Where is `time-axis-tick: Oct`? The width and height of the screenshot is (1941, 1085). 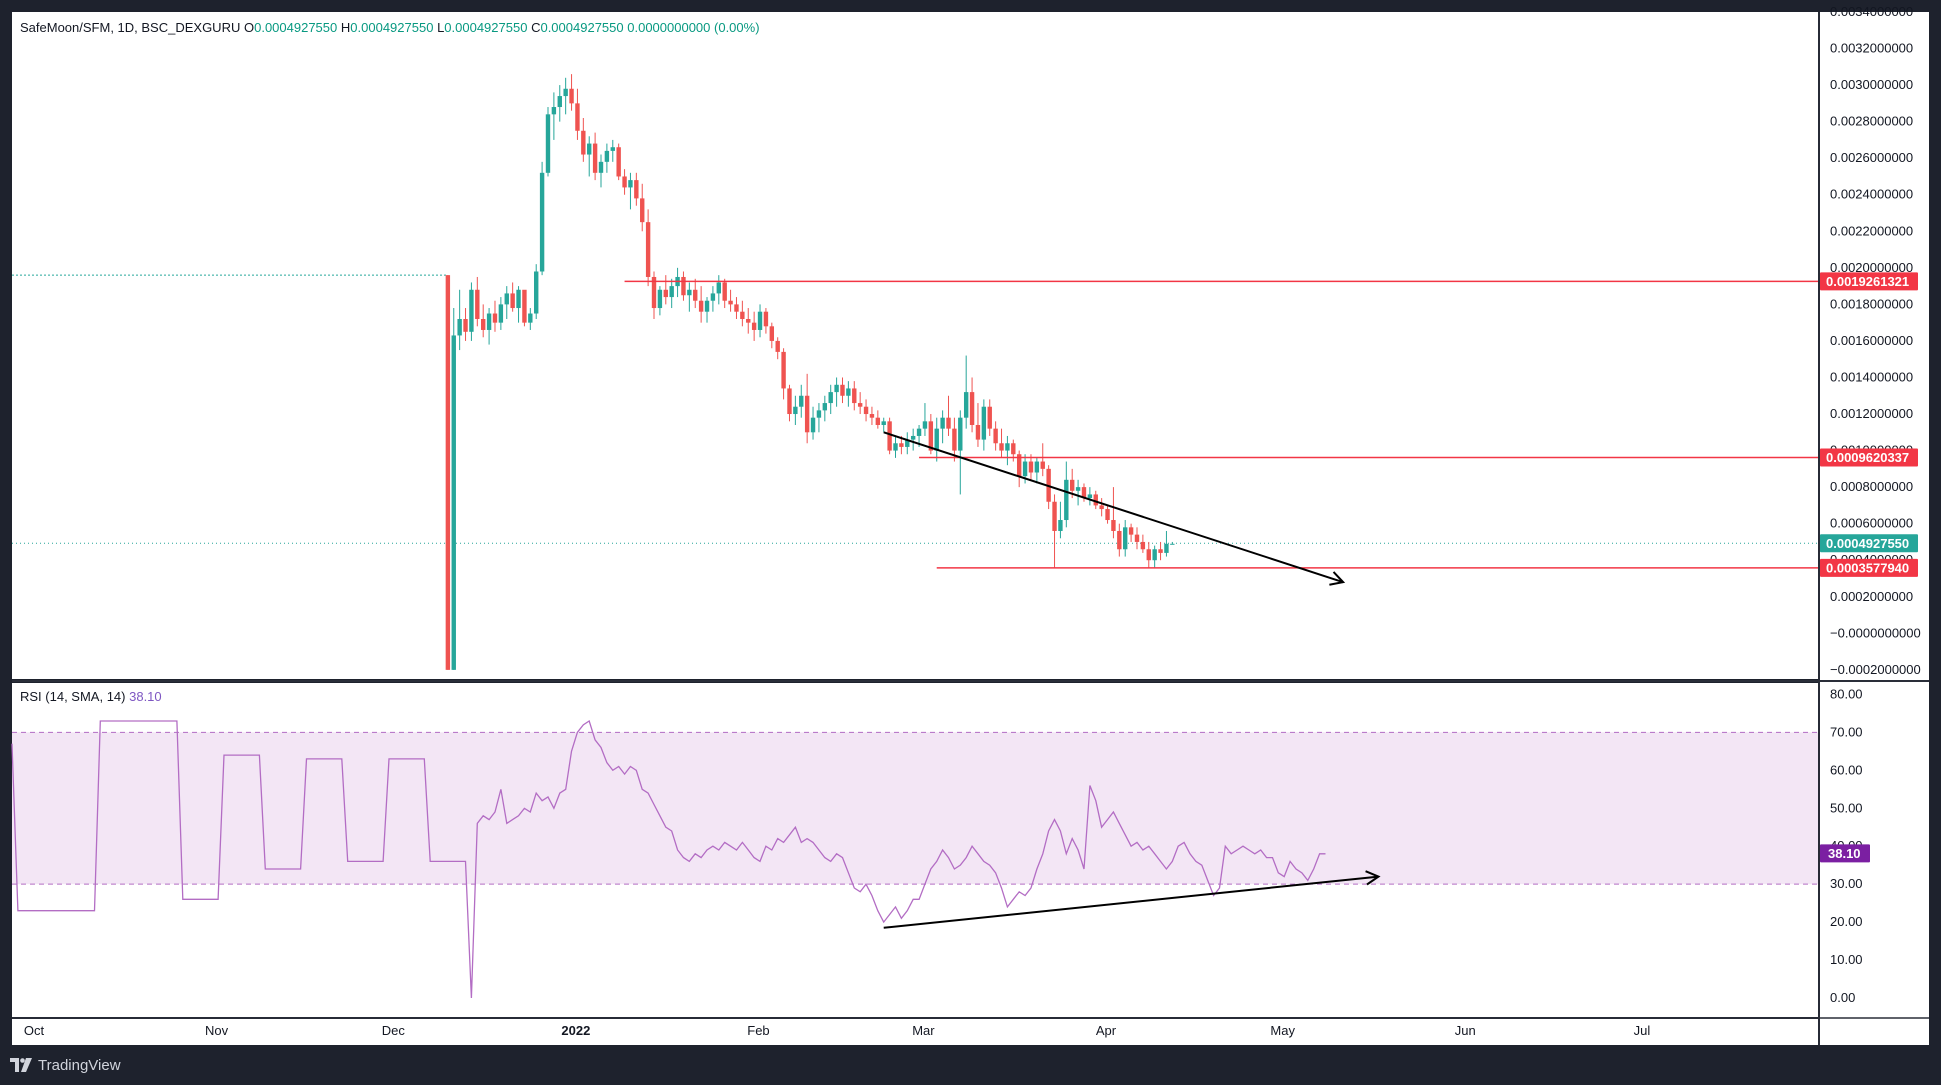
time-axis-tick: Oct is located at coordinates (34, 1030).